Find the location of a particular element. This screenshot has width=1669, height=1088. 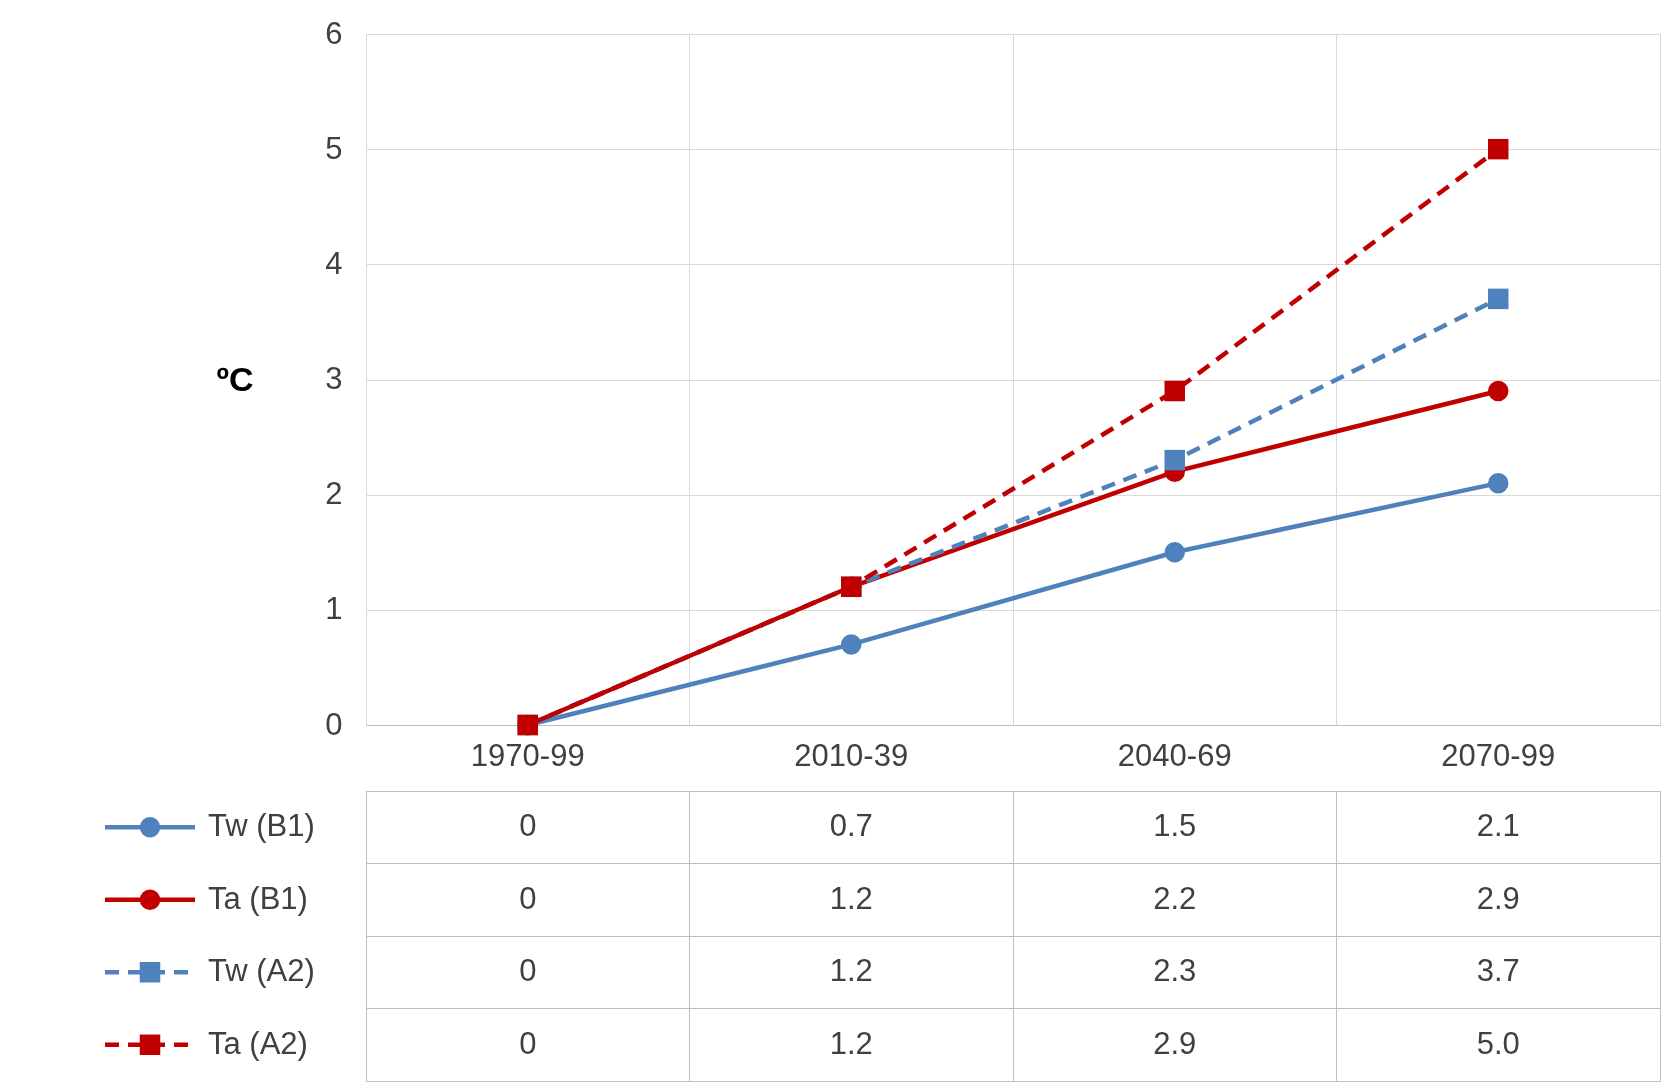

data-label: 3.7 is located at coordinates (1498, 971).